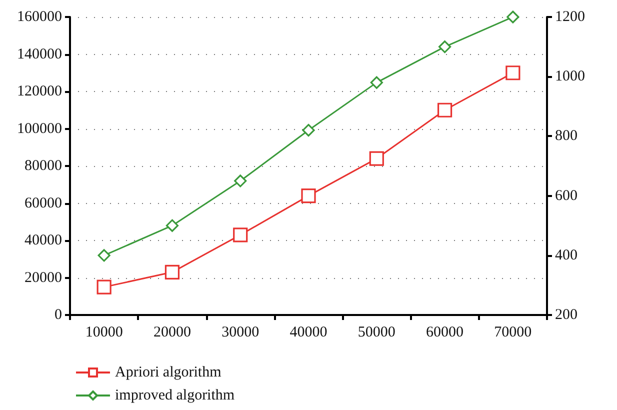  Describe the element at coordinates (566, 196) in the screenshot. I see `y2-tick-label: 600` at that location.